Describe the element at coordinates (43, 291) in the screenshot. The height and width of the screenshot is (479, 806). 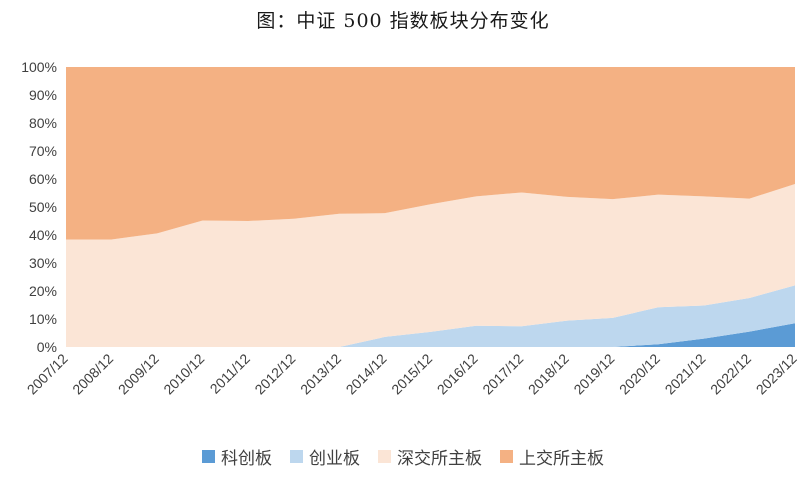
I see `y-tick-label: 20%` at that location.